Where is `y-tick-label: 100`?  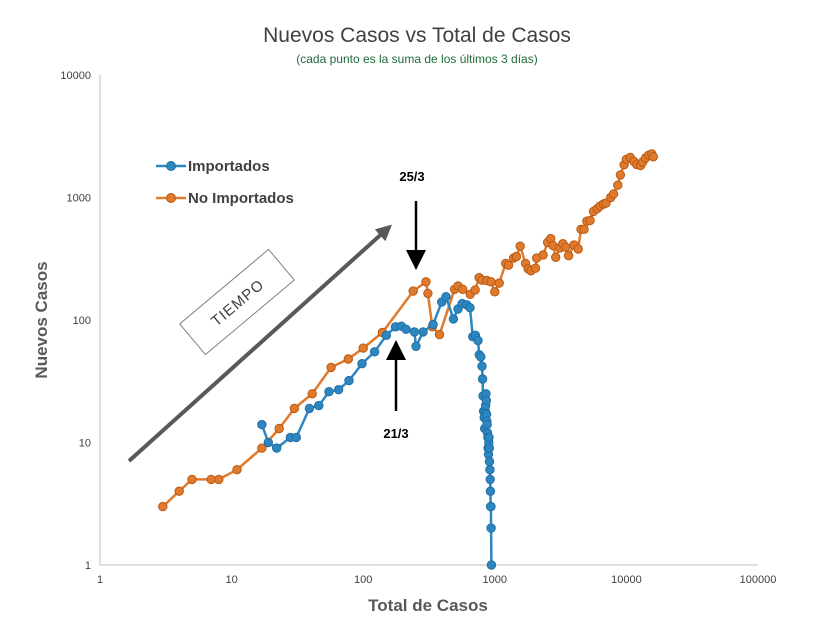 y-tick-label: 100 is located at coordinates (82, 321).